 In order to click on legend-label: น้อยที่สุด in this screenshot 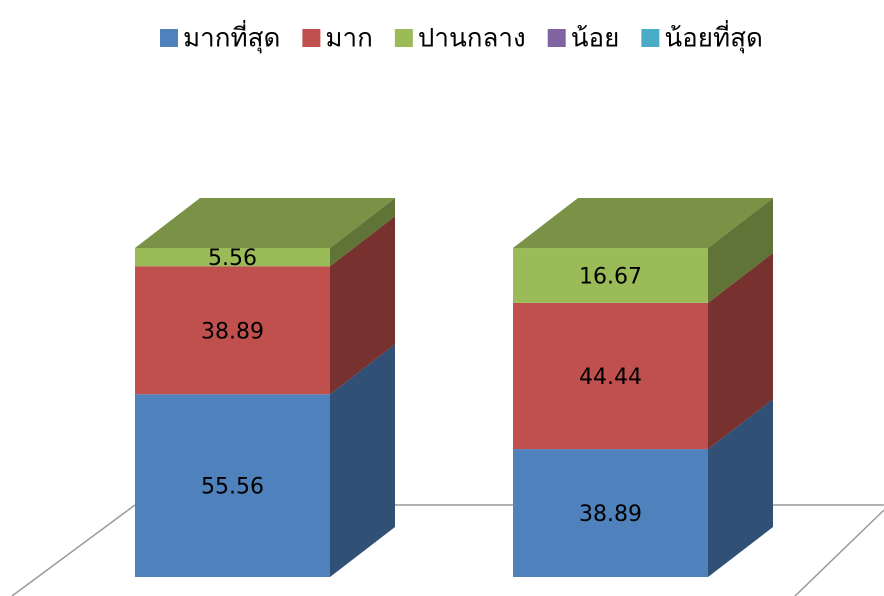, I will do `click(713, 37)`.